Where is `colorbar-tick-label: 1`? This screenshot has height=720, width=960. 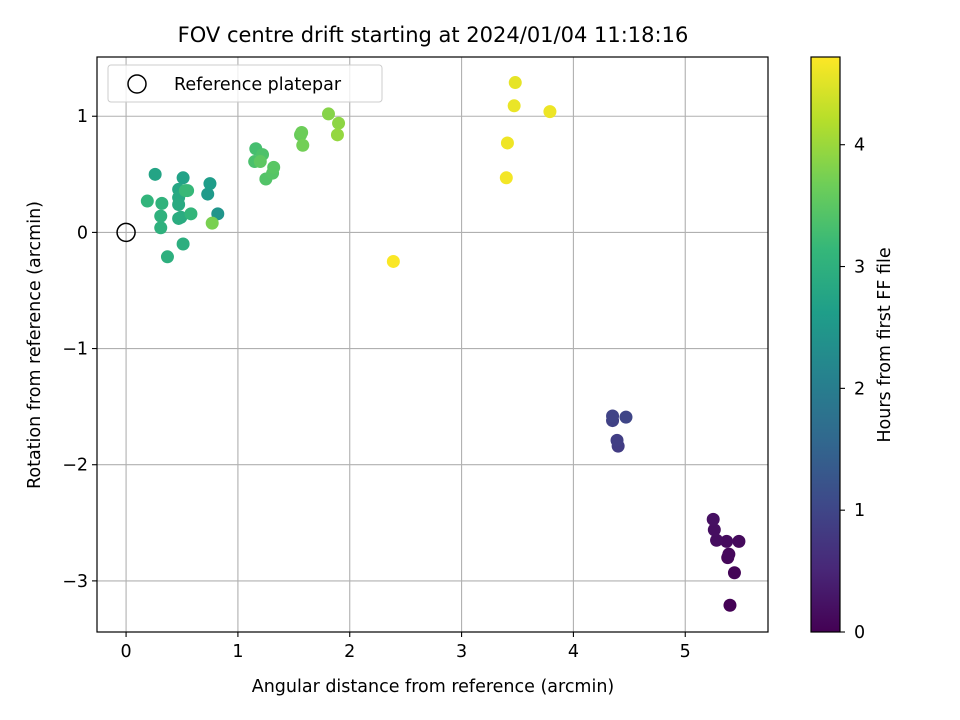 colorbar-tick-label: 1 is located at coordinates (859, 511).